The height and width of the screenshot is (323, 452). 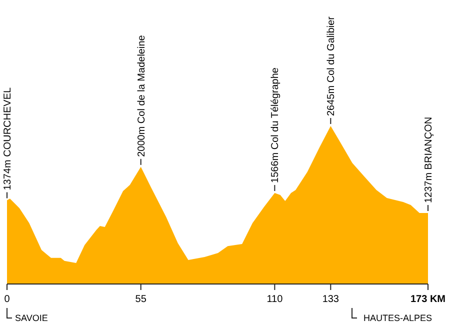 I want to click on annotation: 1374m COURCHEVEL, so click(x=8, y=138).